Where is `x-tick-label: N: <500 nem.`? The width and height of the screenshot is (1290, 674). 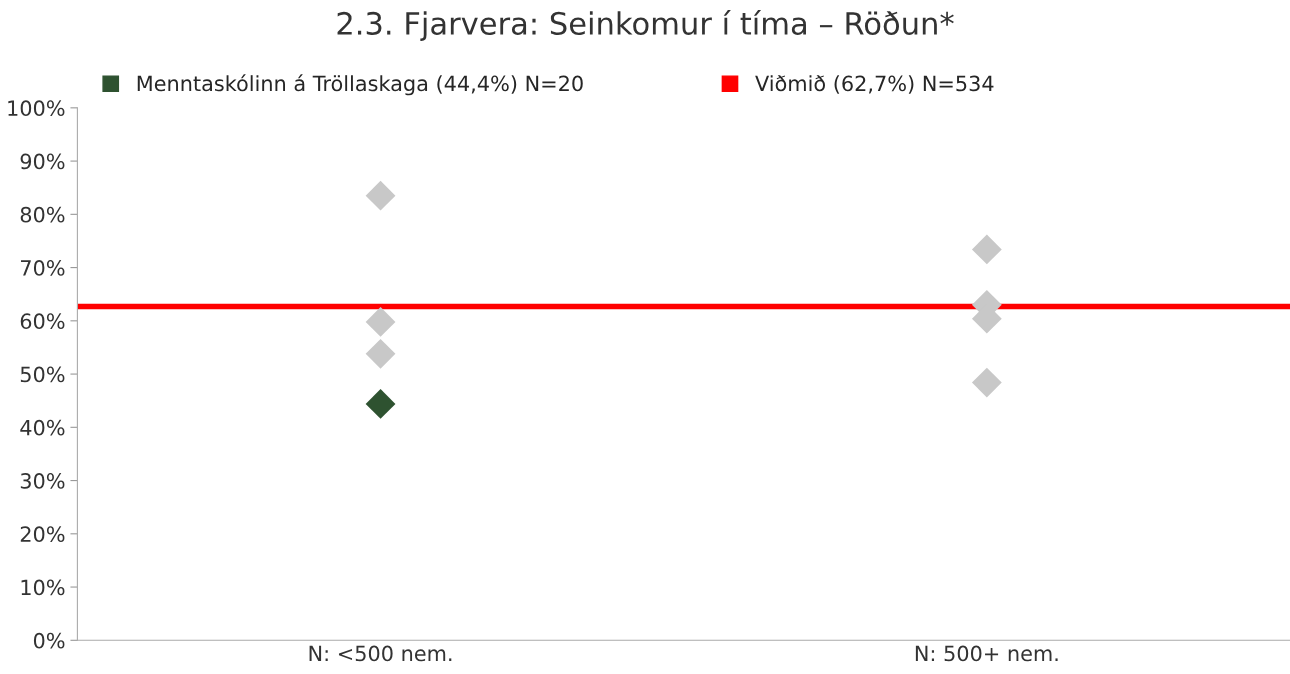
x-tick-label: N: <500 nem. is located at coordinates (380, 653).